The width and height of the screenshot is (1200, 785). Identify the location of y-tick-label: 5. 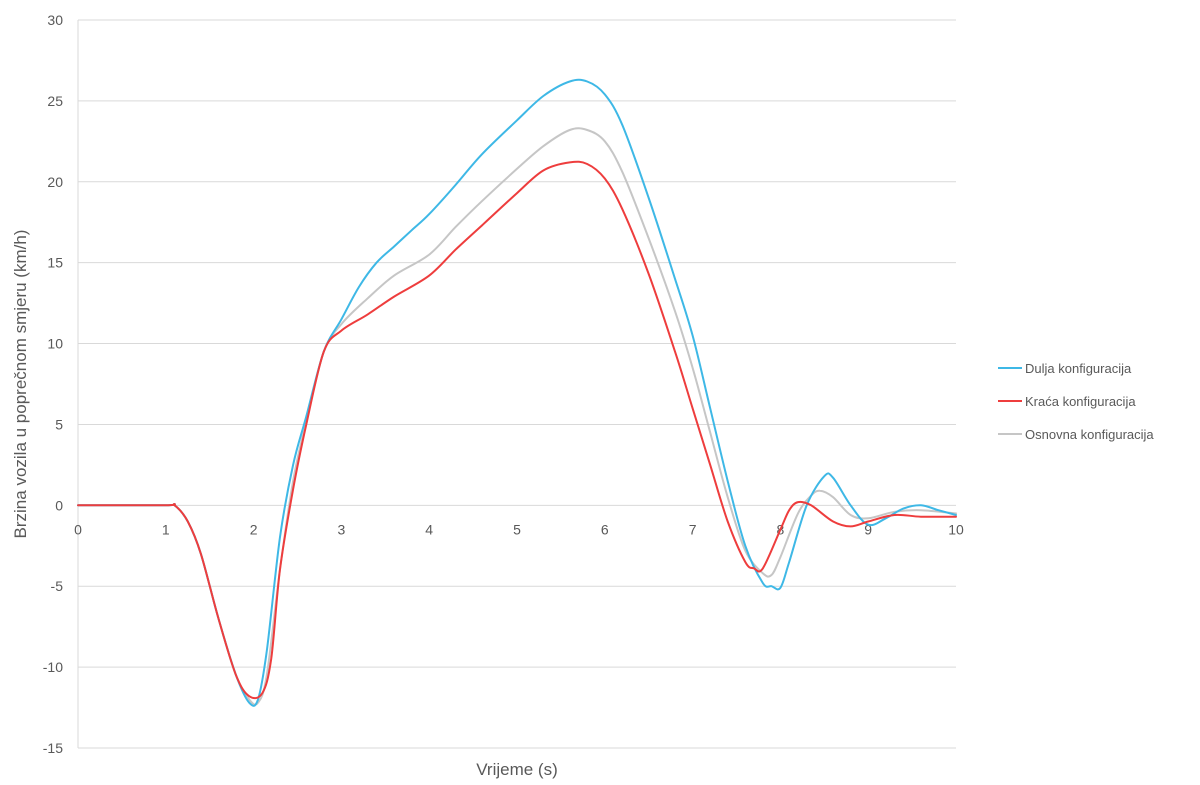
(59, 424).